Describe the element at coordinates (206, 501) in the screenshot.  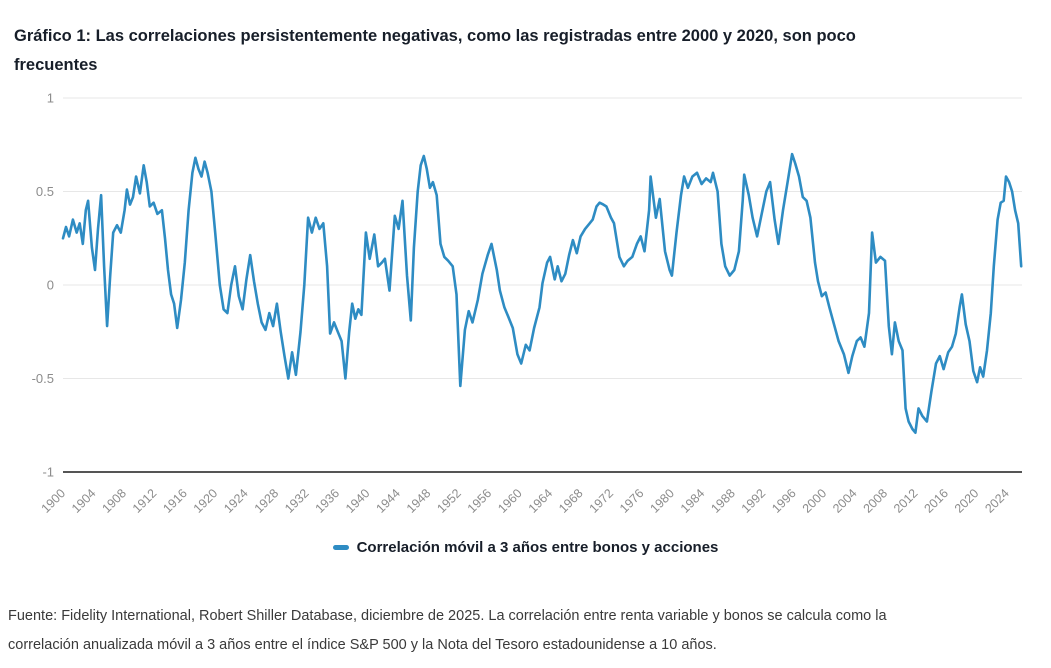
I see `x-tick-label: 1920` at that location.